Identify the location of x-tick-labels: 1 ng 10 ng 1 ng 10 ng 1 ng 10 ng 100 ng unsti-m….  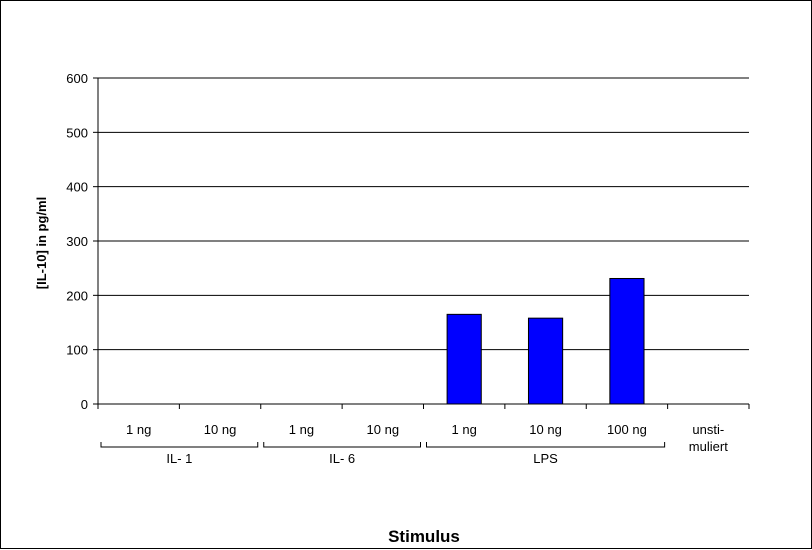
(427, 438).